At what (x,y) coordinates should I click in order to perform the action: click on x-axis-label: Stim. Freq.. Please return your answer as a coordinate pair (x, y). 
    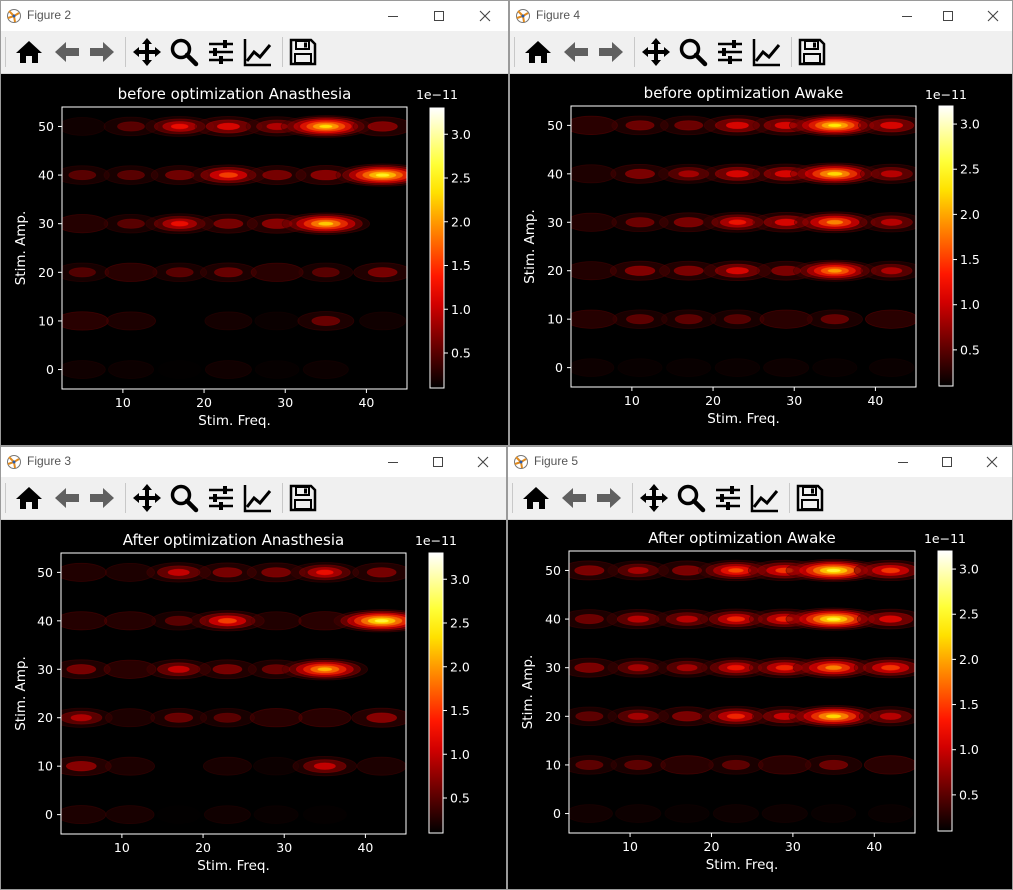
    Looking at the image, I should click on (234, 421).